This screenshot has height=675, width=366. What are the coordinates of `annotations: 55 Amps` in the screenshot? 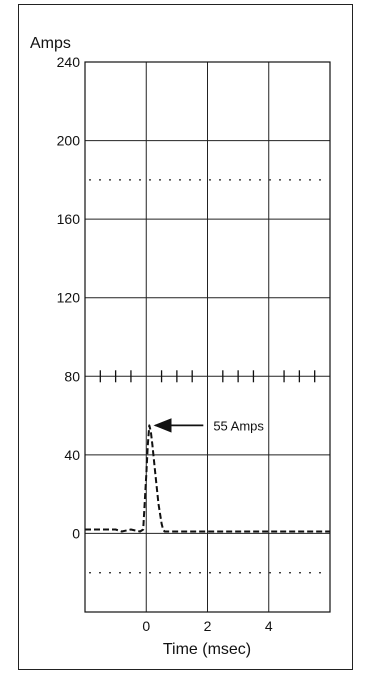 It's located at (208, 425).